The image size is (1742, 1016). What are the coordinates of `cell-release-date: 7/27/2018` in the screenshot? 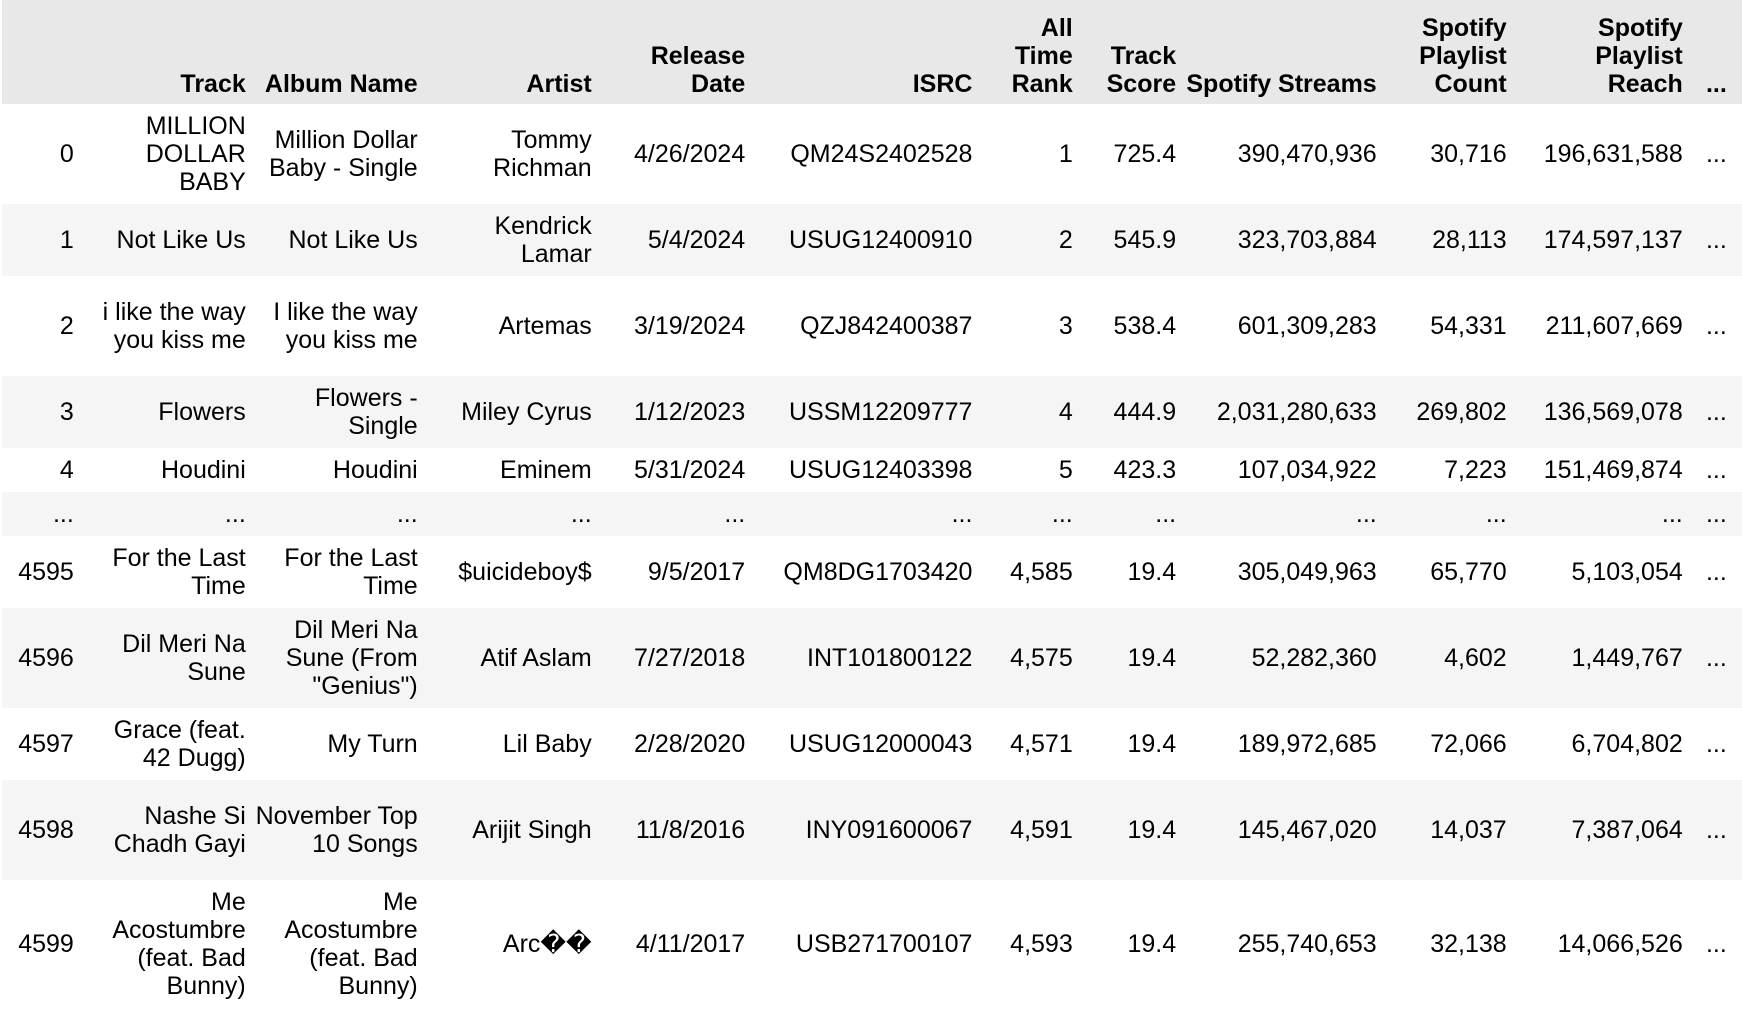 It's located at (690, 658).